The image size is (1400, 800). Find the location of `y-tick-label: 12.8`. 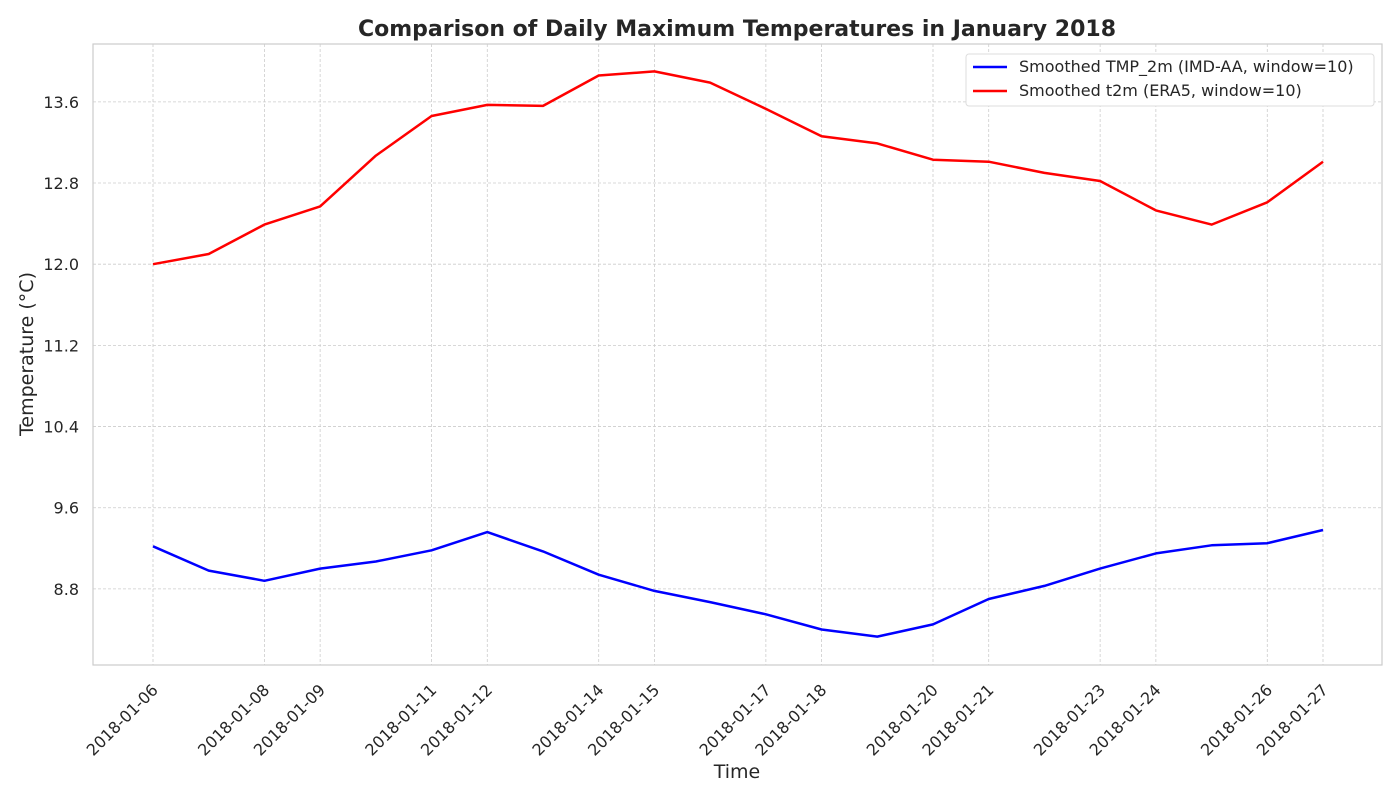

y-tick-label: 12.8 is located at coordinates (61, 183).